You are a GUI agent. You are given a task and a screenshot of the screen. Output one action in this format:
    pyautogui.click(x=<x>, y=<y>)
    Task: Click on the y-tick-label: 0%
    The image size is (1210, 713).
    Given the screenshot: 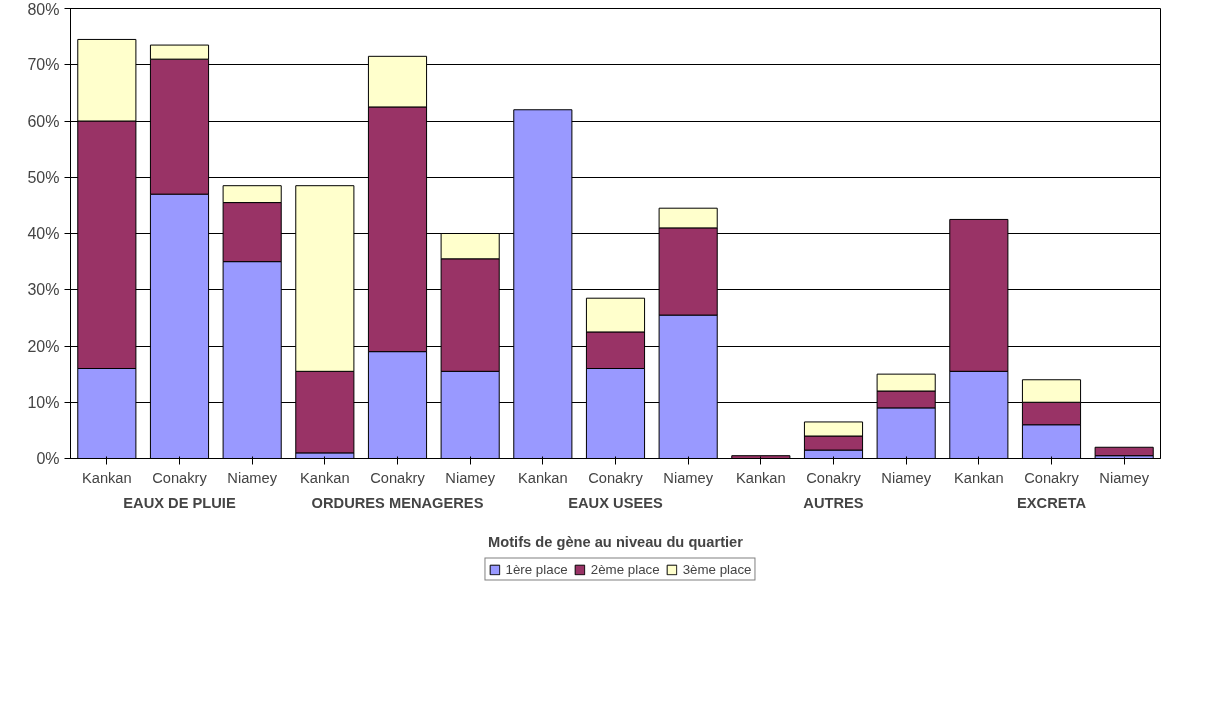 What is the action you would take?
    pyautogui.click(x=48, y=458)
    